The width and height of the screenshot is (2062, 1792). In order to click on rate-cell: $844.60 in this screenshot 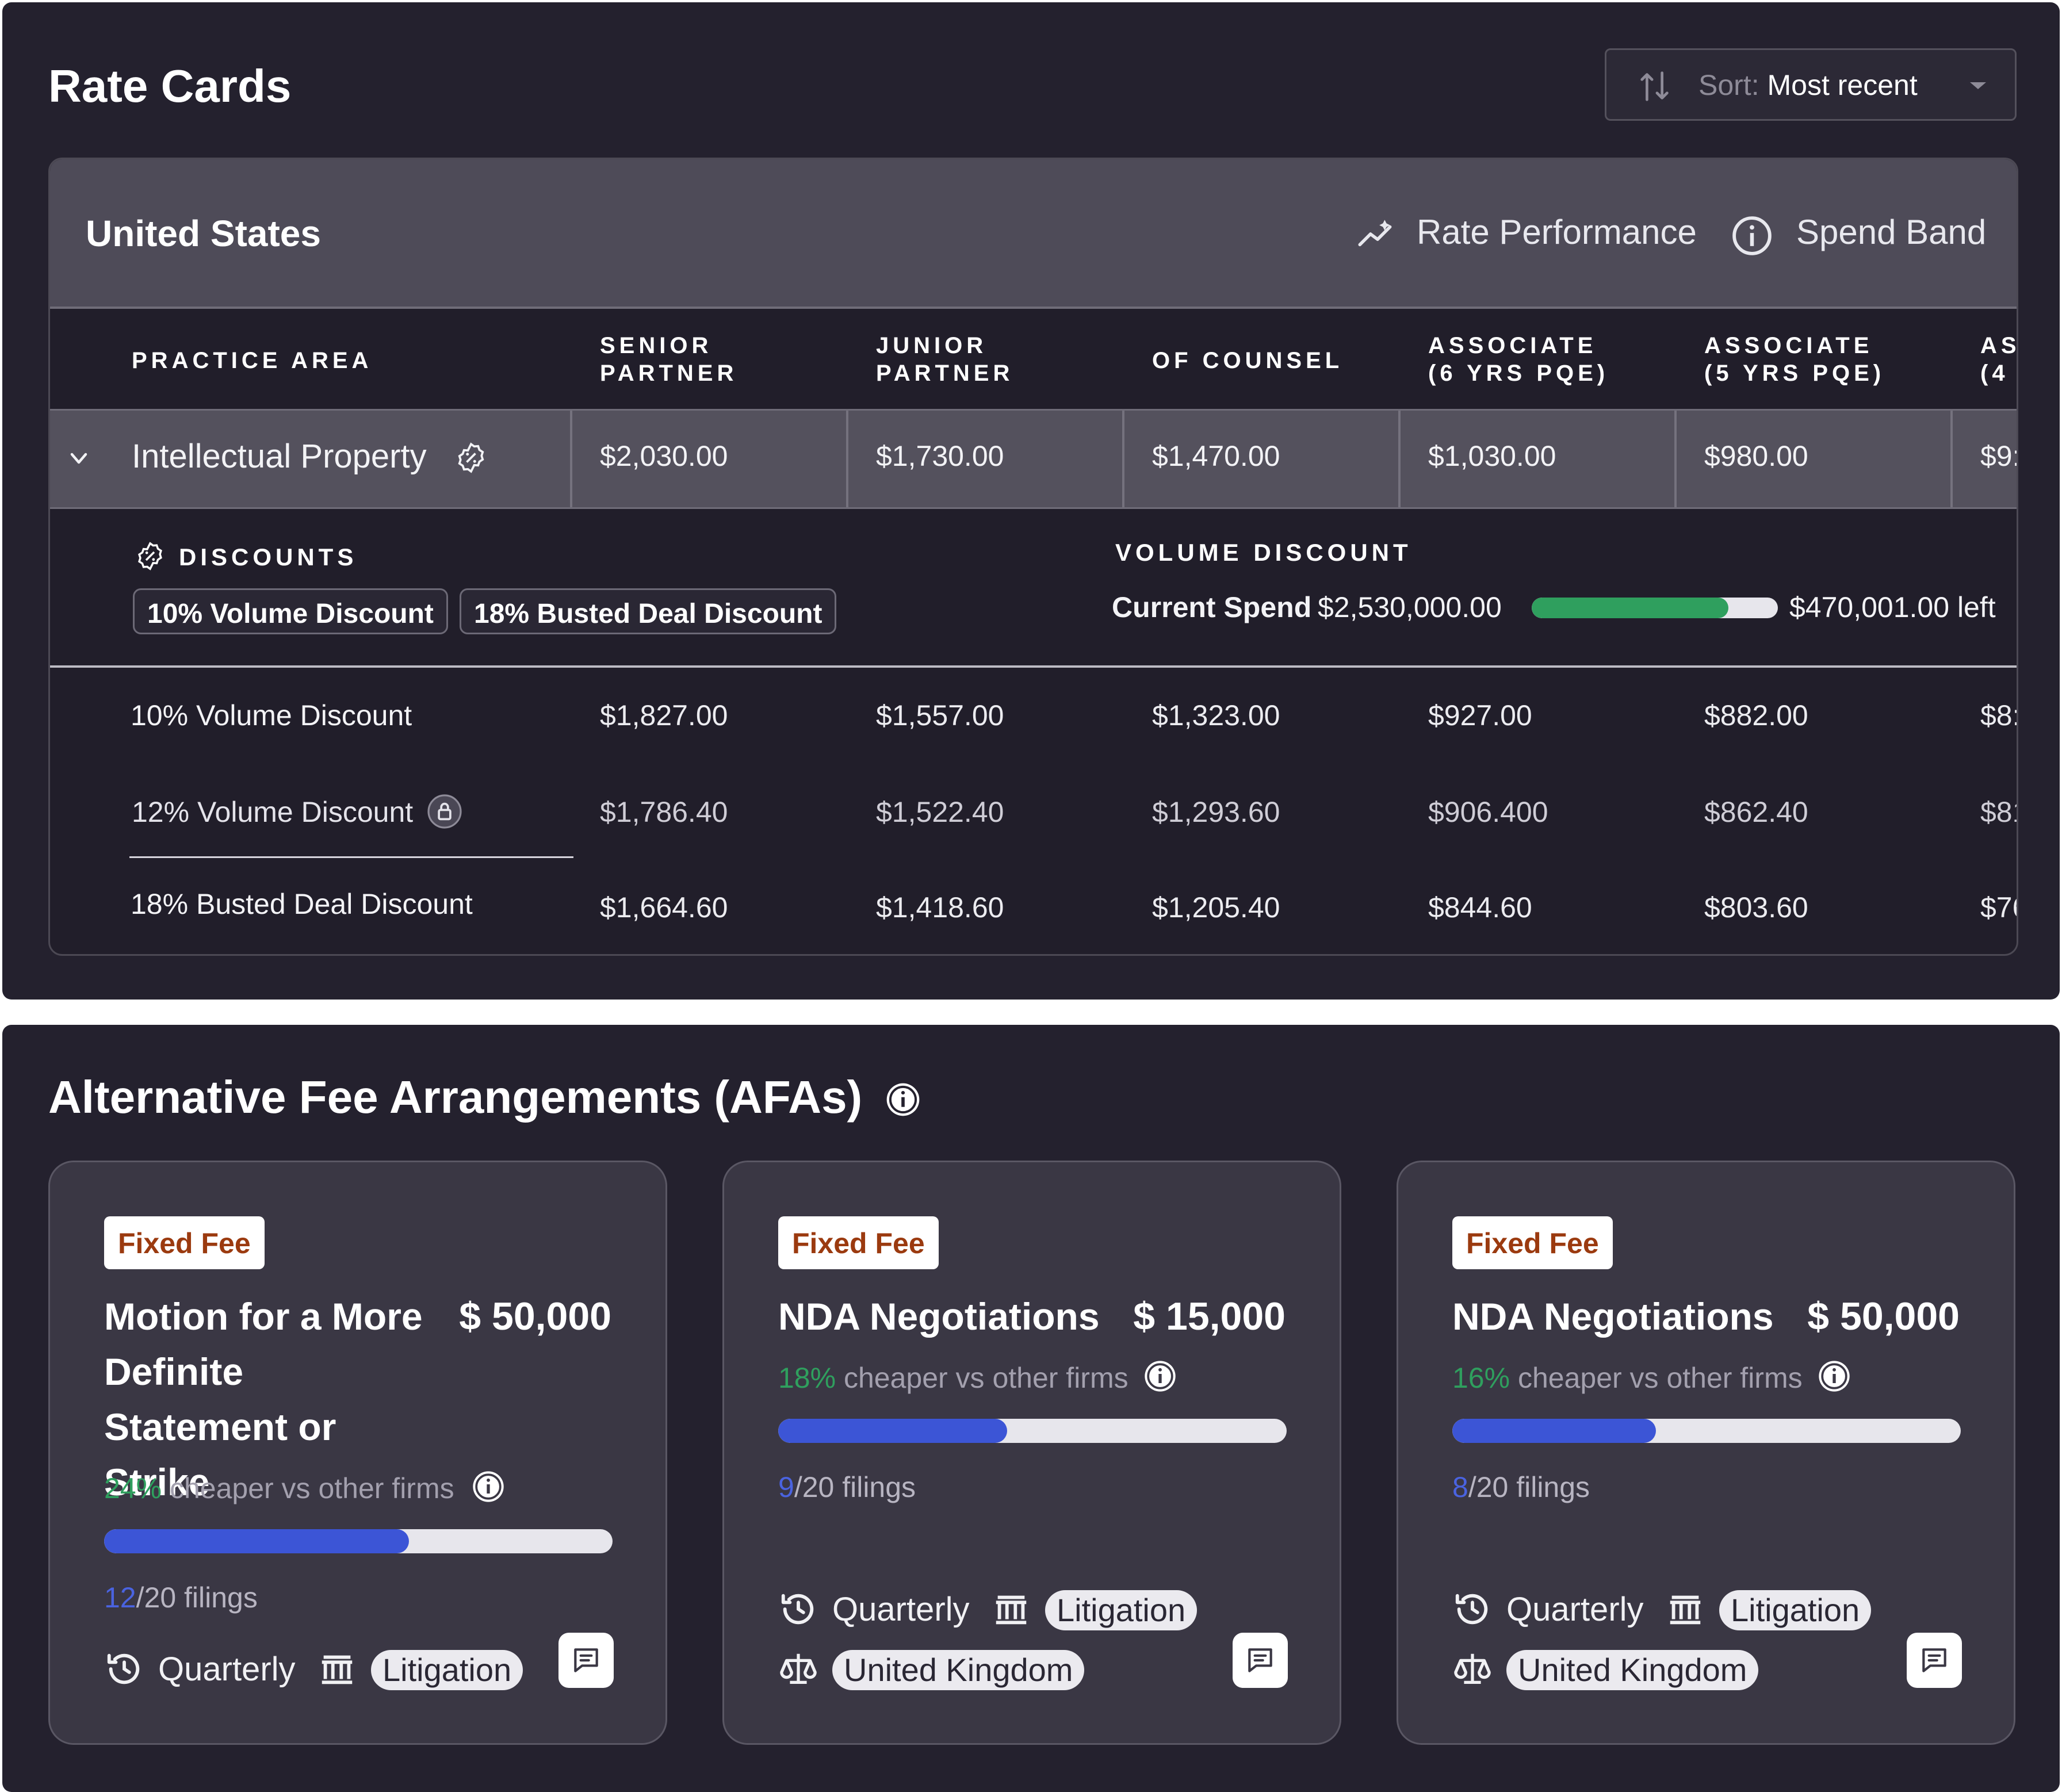, I will do `click(1480, 908)`.